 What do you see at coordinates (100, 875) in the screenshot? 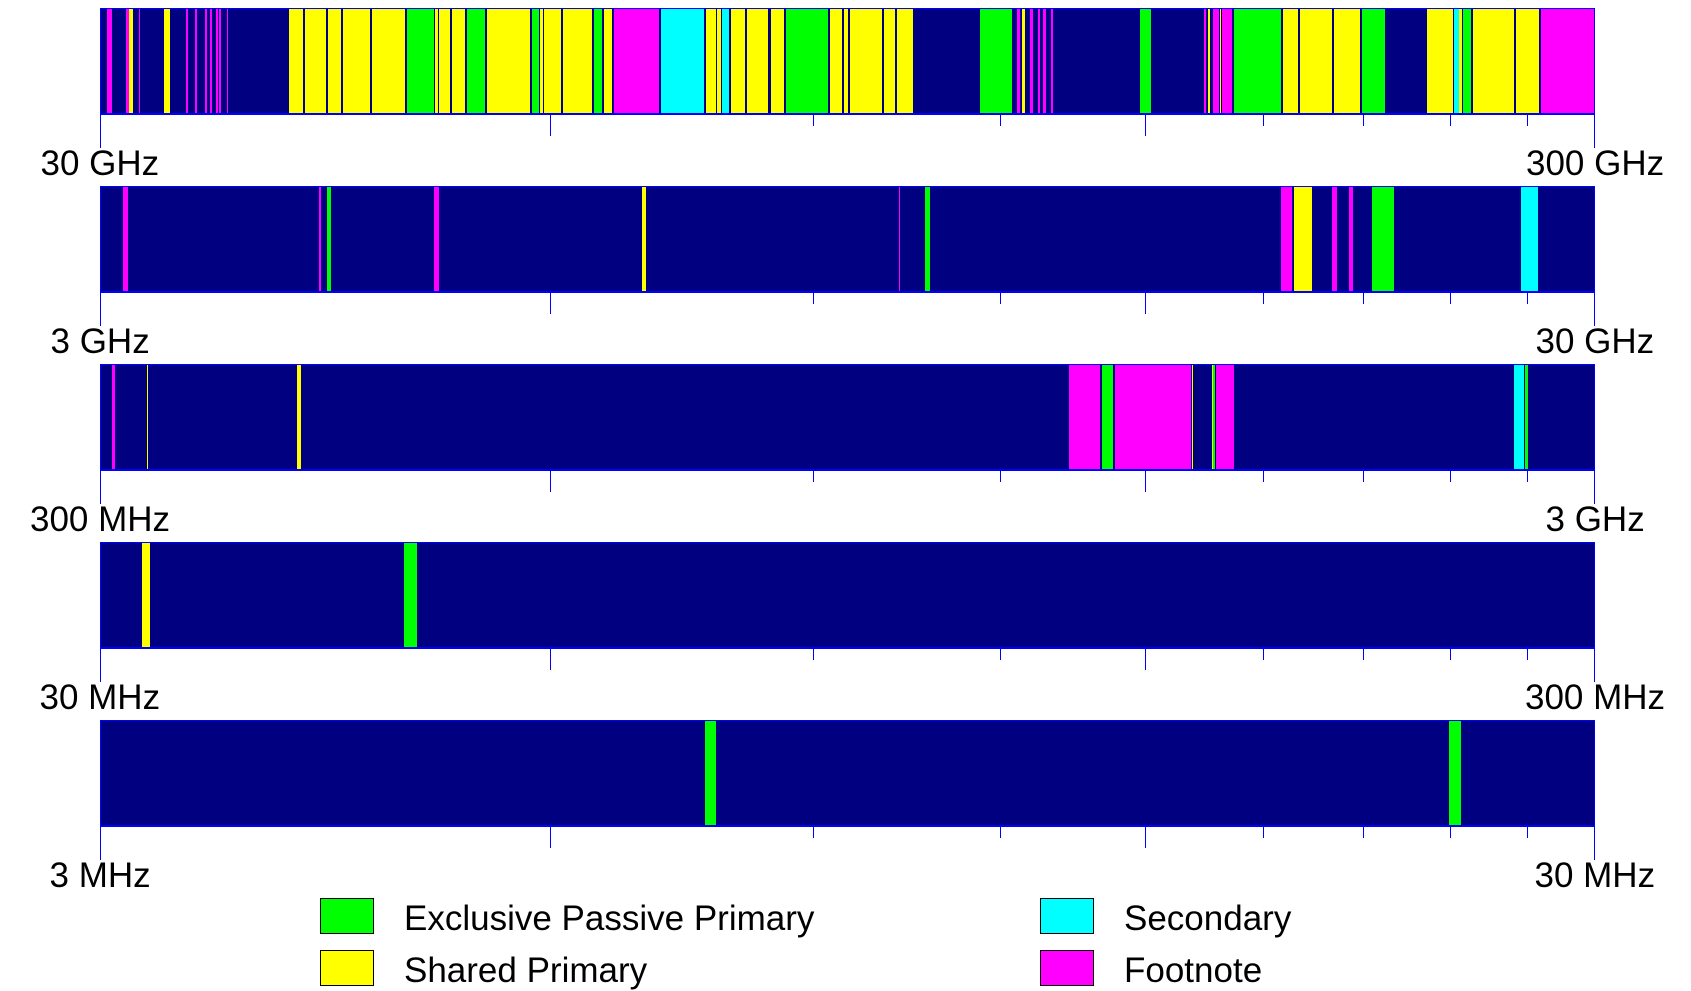
I see `band-start-label: 3 MHz` at bounding box center [100, 875].